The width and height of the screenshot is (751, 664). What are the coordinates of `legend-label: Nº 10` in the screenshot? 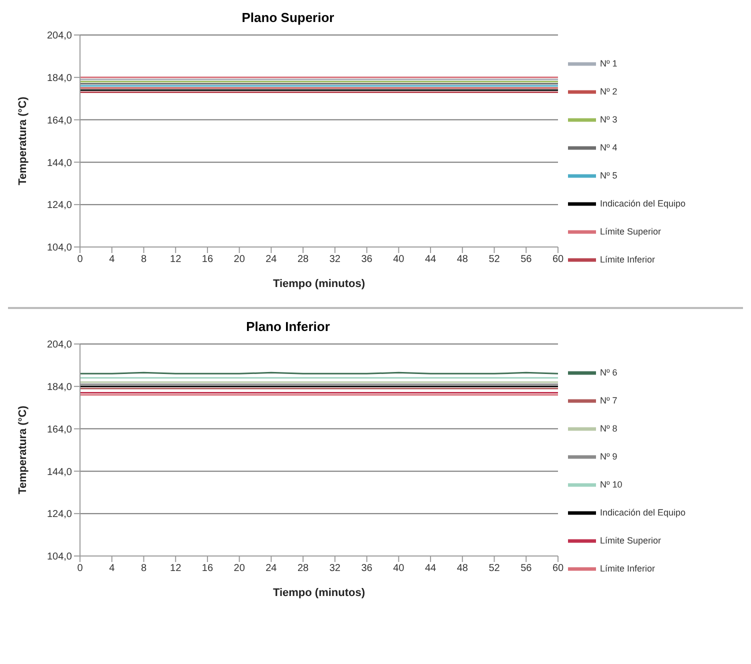 It's located at (611, 484).